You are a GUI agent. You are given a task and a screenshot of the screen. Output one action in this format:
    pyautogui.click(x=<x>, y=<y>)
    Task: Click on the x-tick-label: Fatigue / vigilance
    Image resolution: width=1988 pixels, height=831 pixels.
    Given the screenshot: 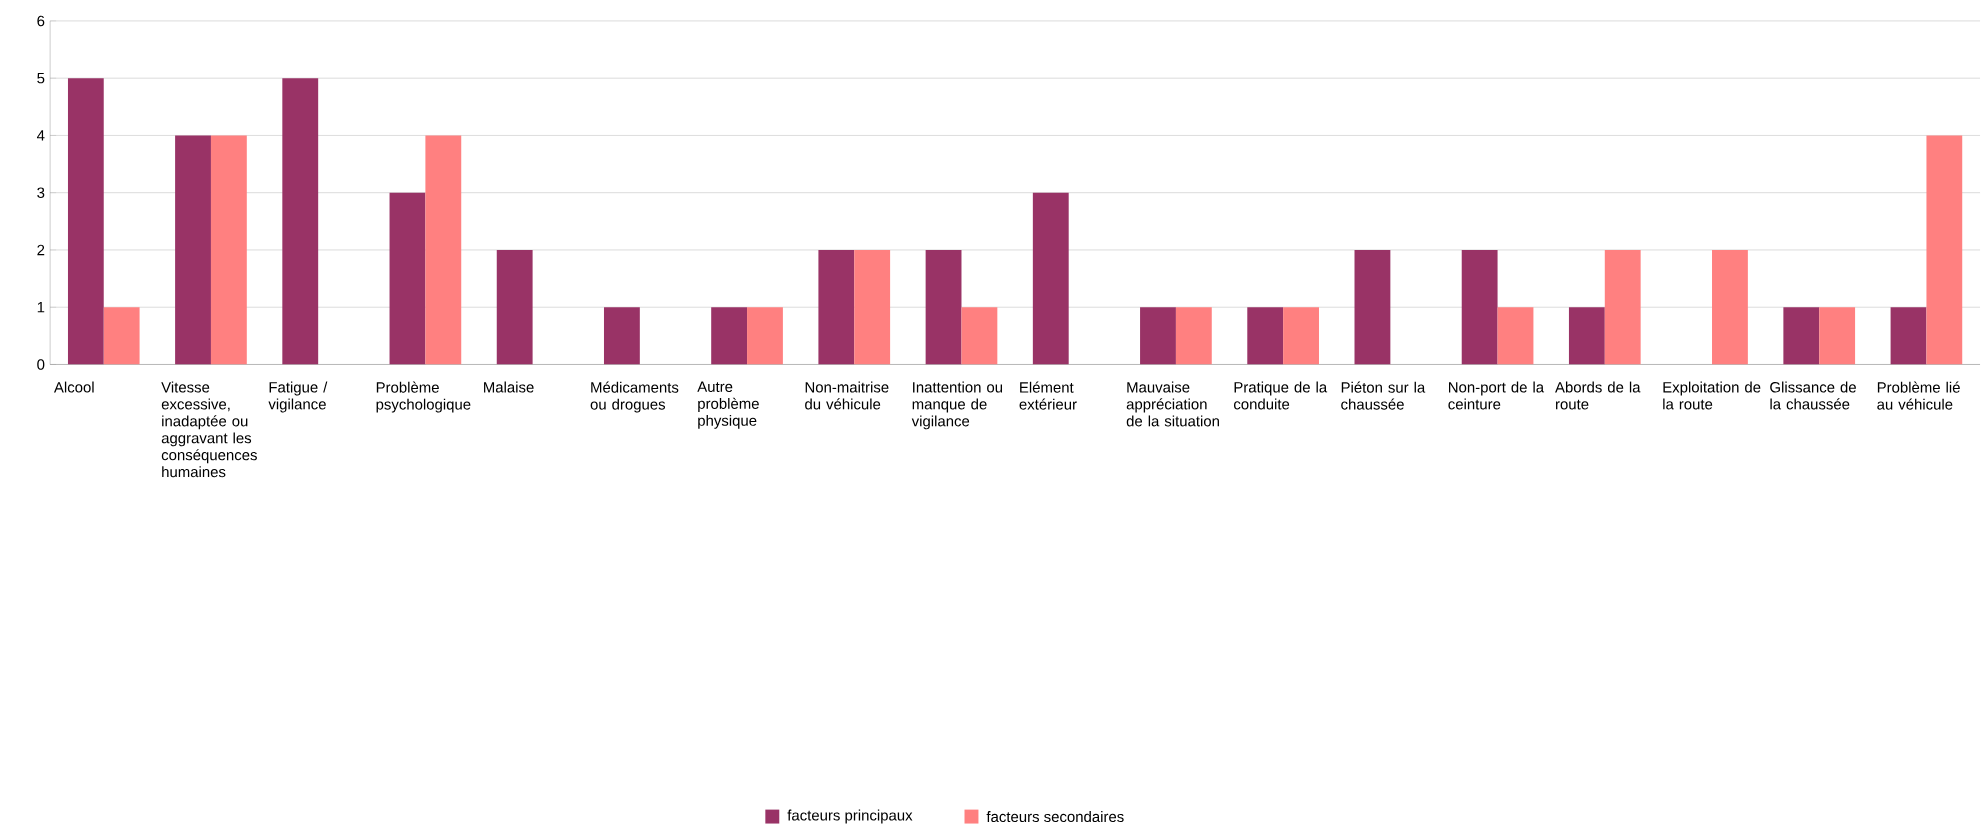 What is the action you would take?
    pyautogui.click(x=298, y=397)
    